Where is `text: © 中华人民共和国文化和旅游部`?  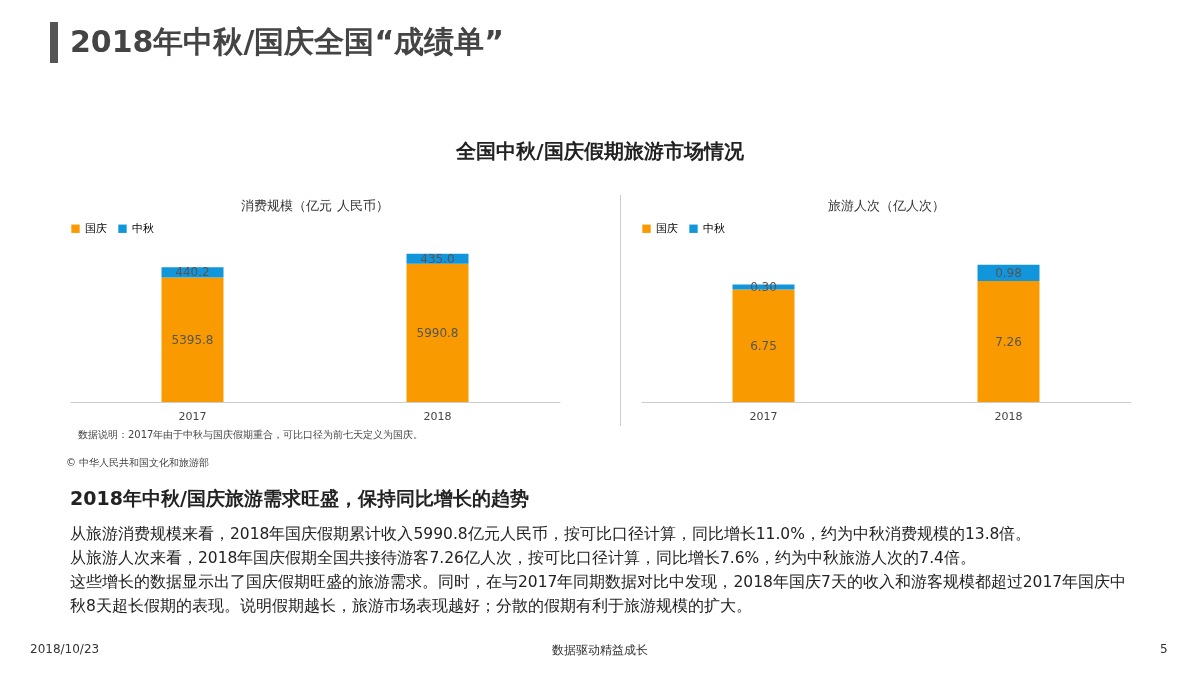 text: © 中华人民共和国文化和旅游部 is located at coordinates (138, 463).